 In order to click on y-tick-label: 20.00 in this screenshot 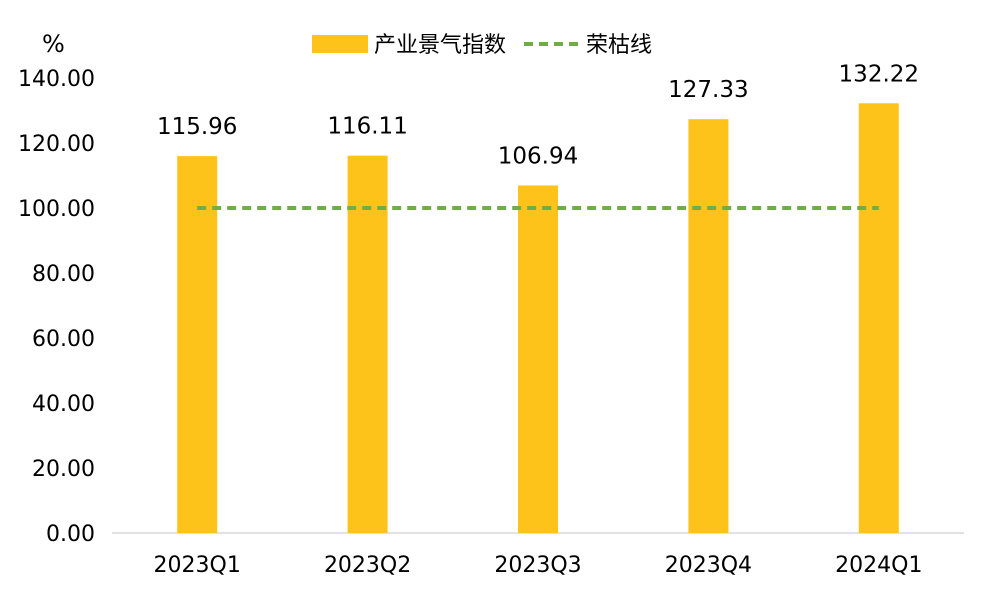, I will do `click(63, 469)`.